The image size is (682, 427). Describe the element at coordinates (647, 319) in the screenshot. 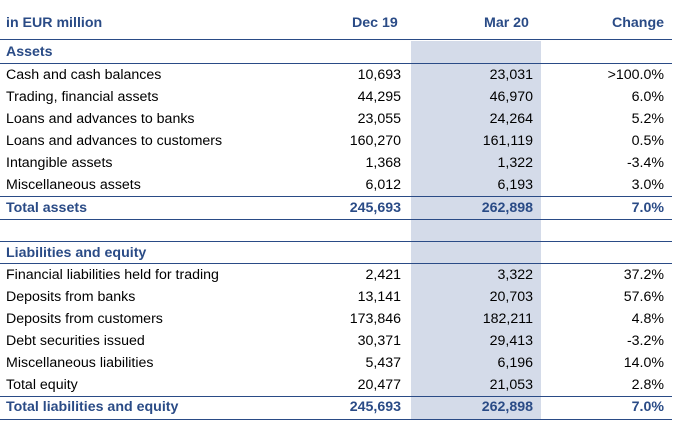

I see `value-change: 4.8%` at that location.